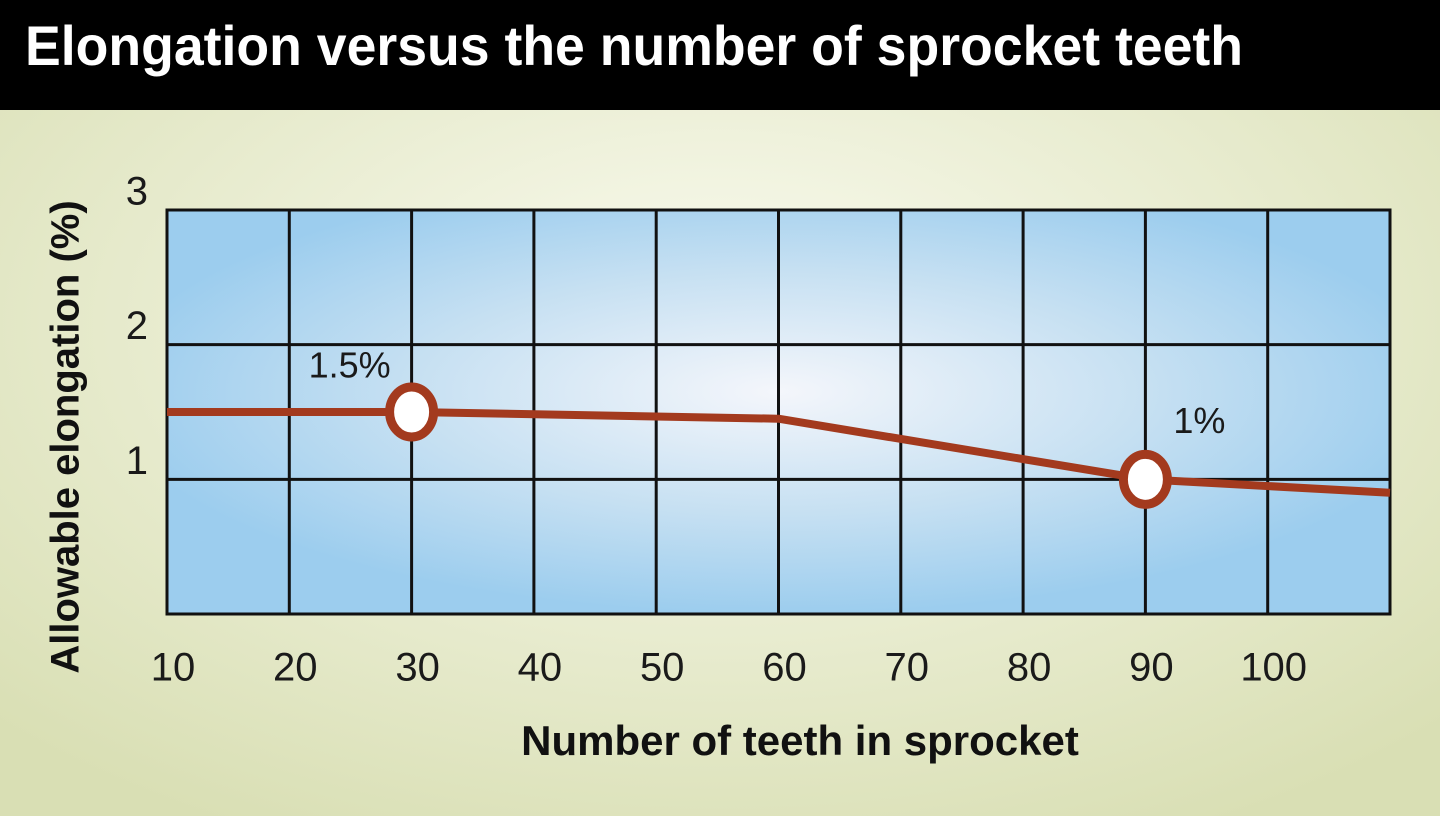  I want to click on x-tick-label: 30, so click(417, 668).